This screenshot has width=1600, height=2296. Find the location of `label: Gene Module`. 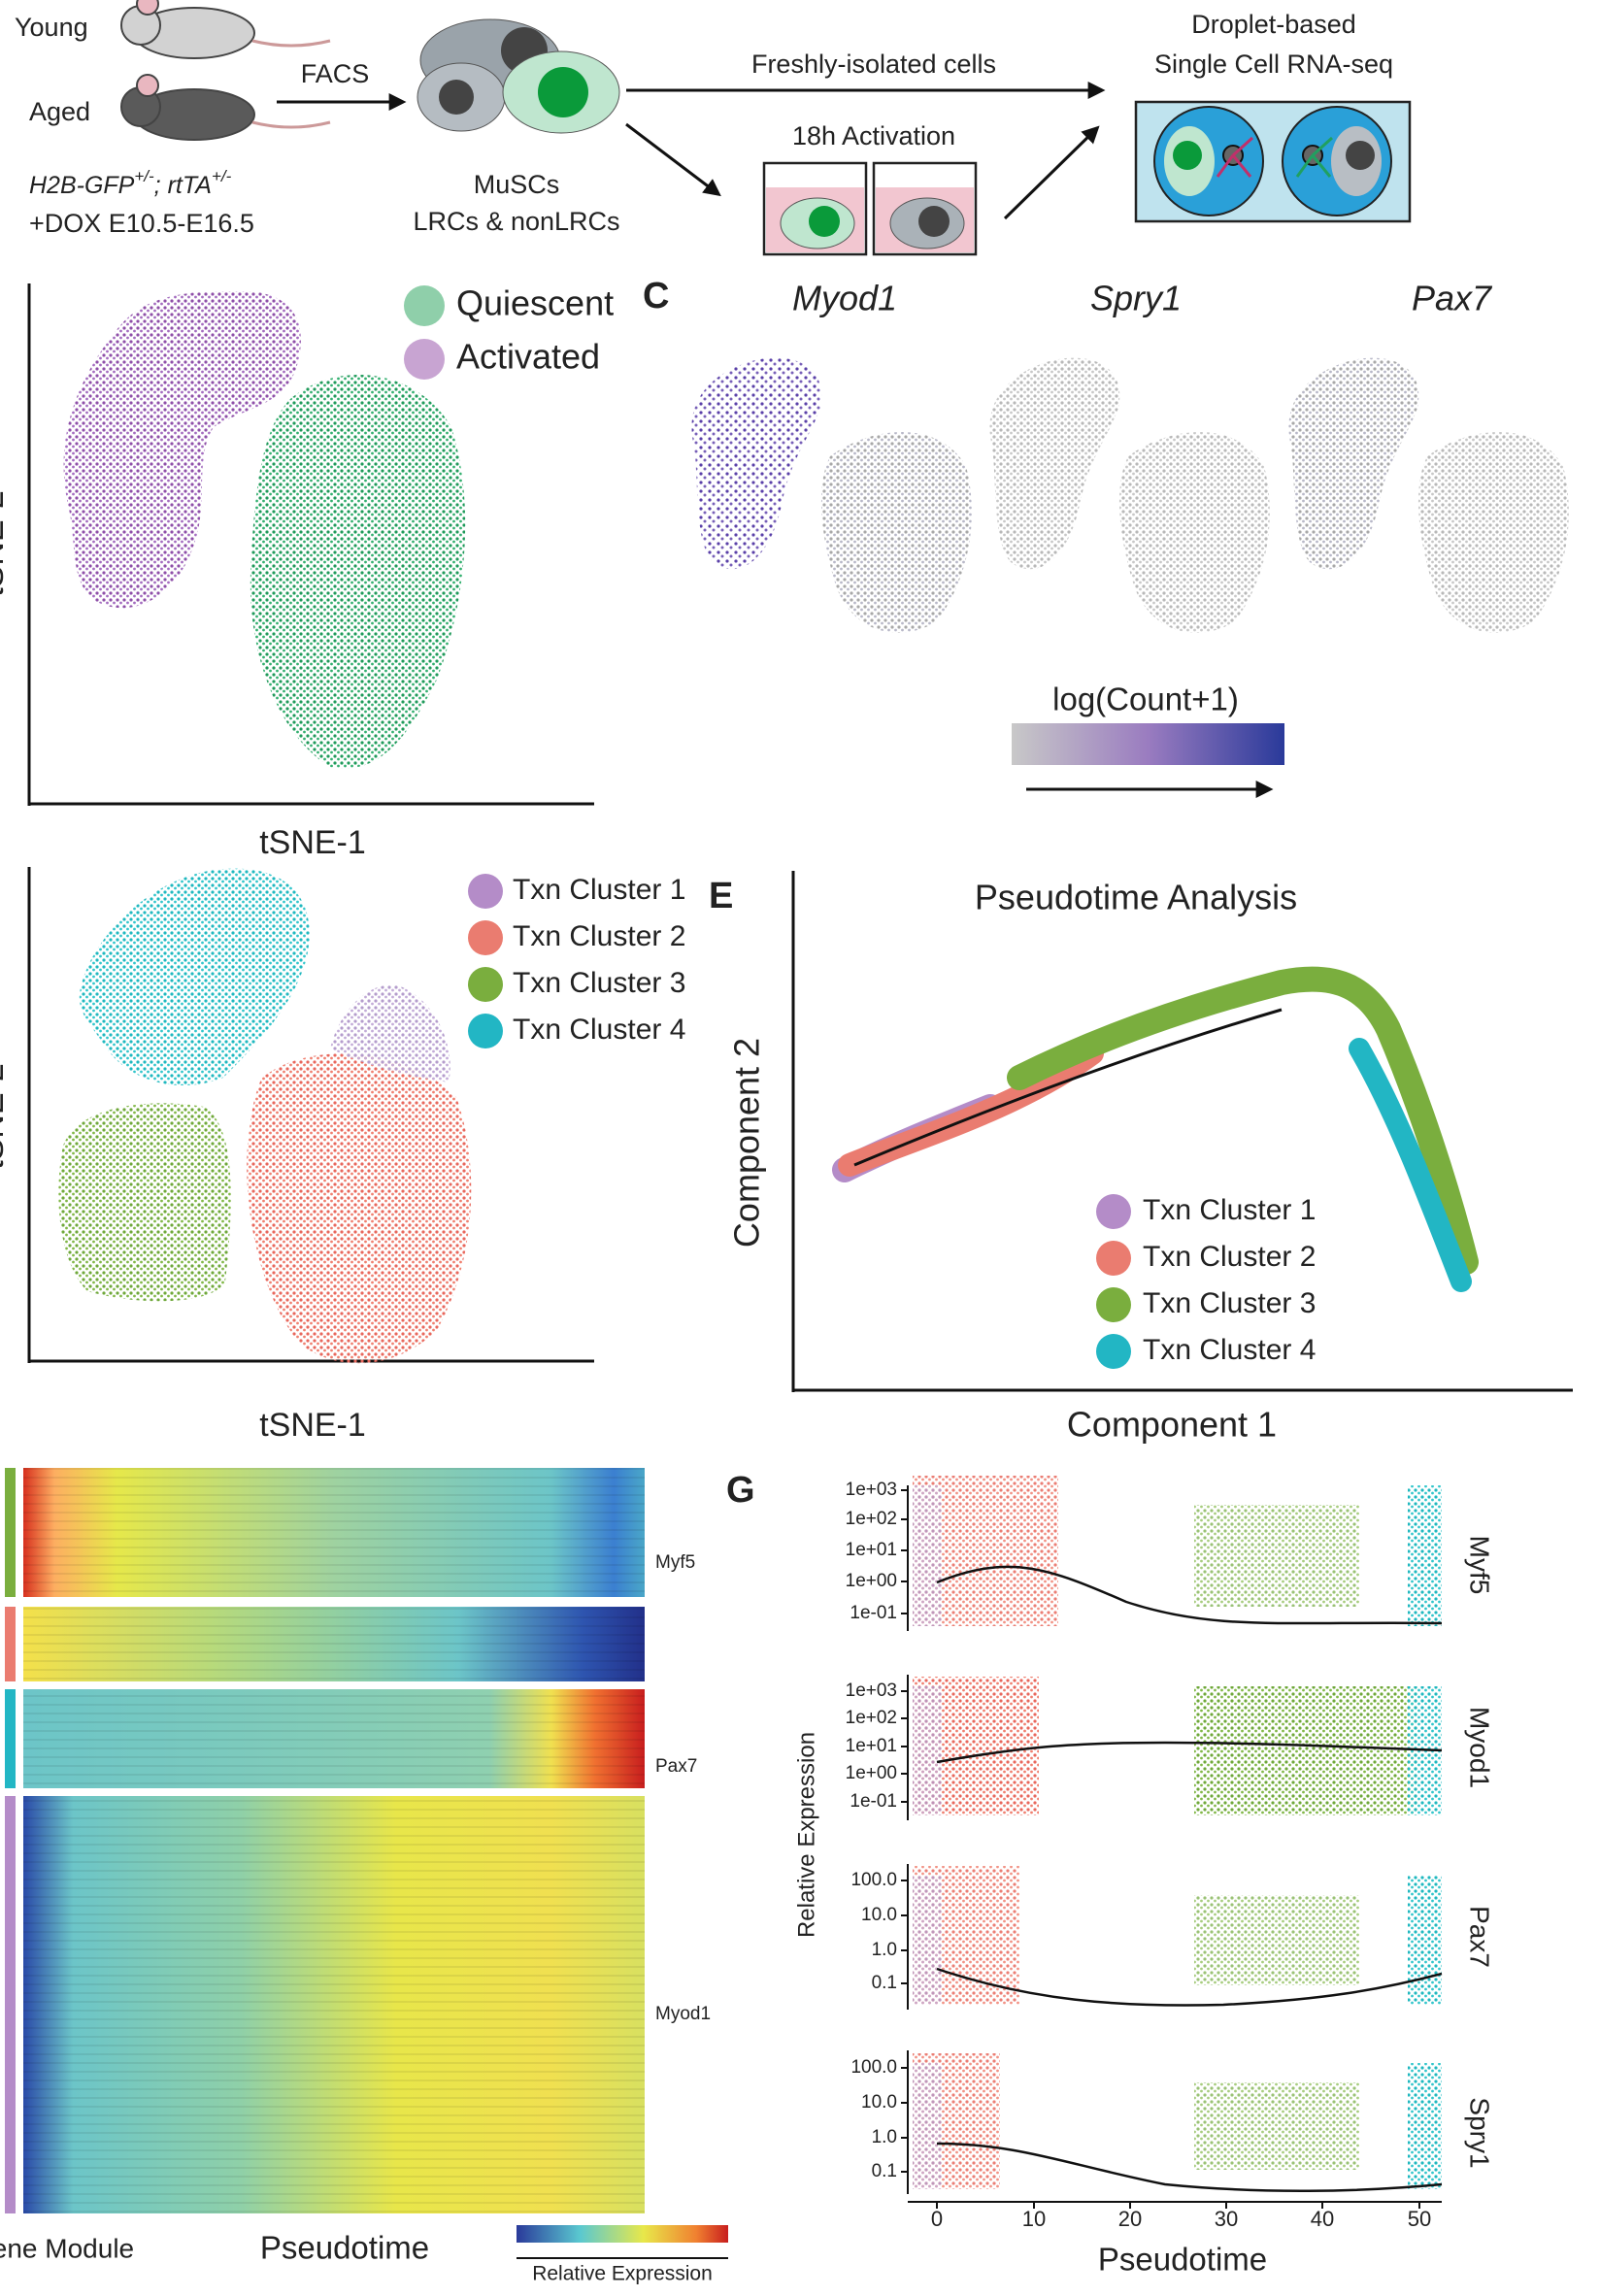

label: Gene Module is located at coordinates (67, 2248).